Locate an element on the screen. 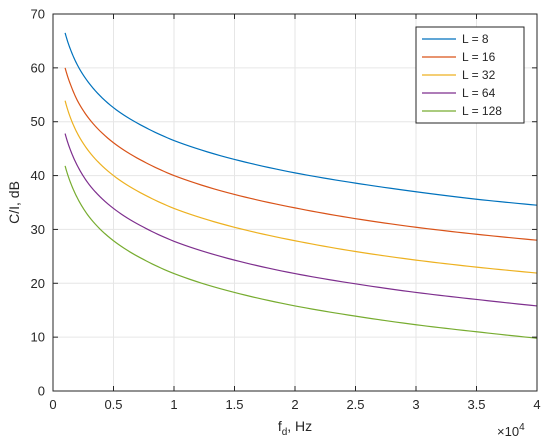  x-axis-label-subscript: d is located at coordinates (285, 432).